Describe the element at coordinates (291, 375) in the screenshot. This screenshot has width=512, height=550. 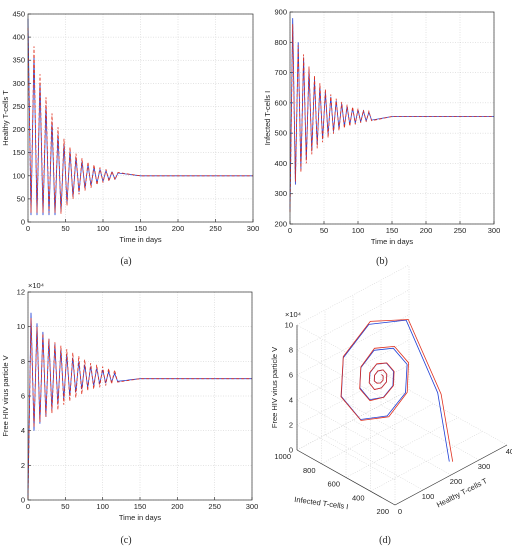
I see `z-tick-label: 6` at that location.